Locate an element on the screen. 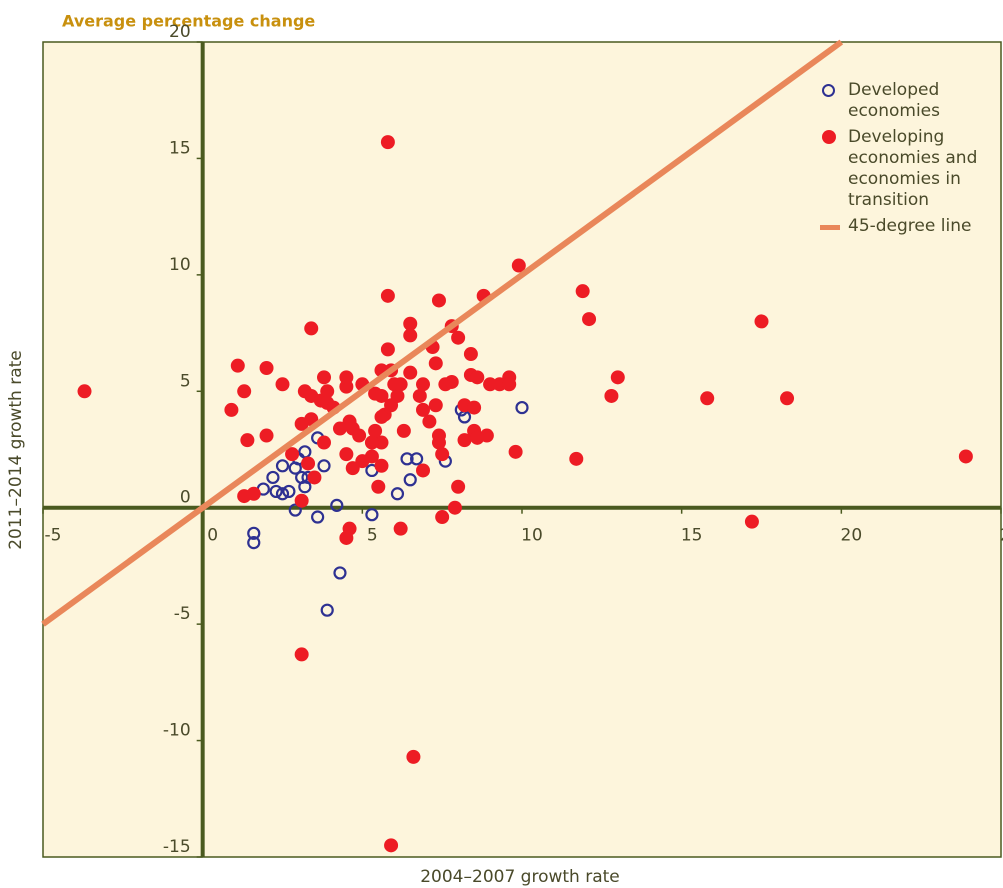  legend-symbol is located at coordinates (833, 226).